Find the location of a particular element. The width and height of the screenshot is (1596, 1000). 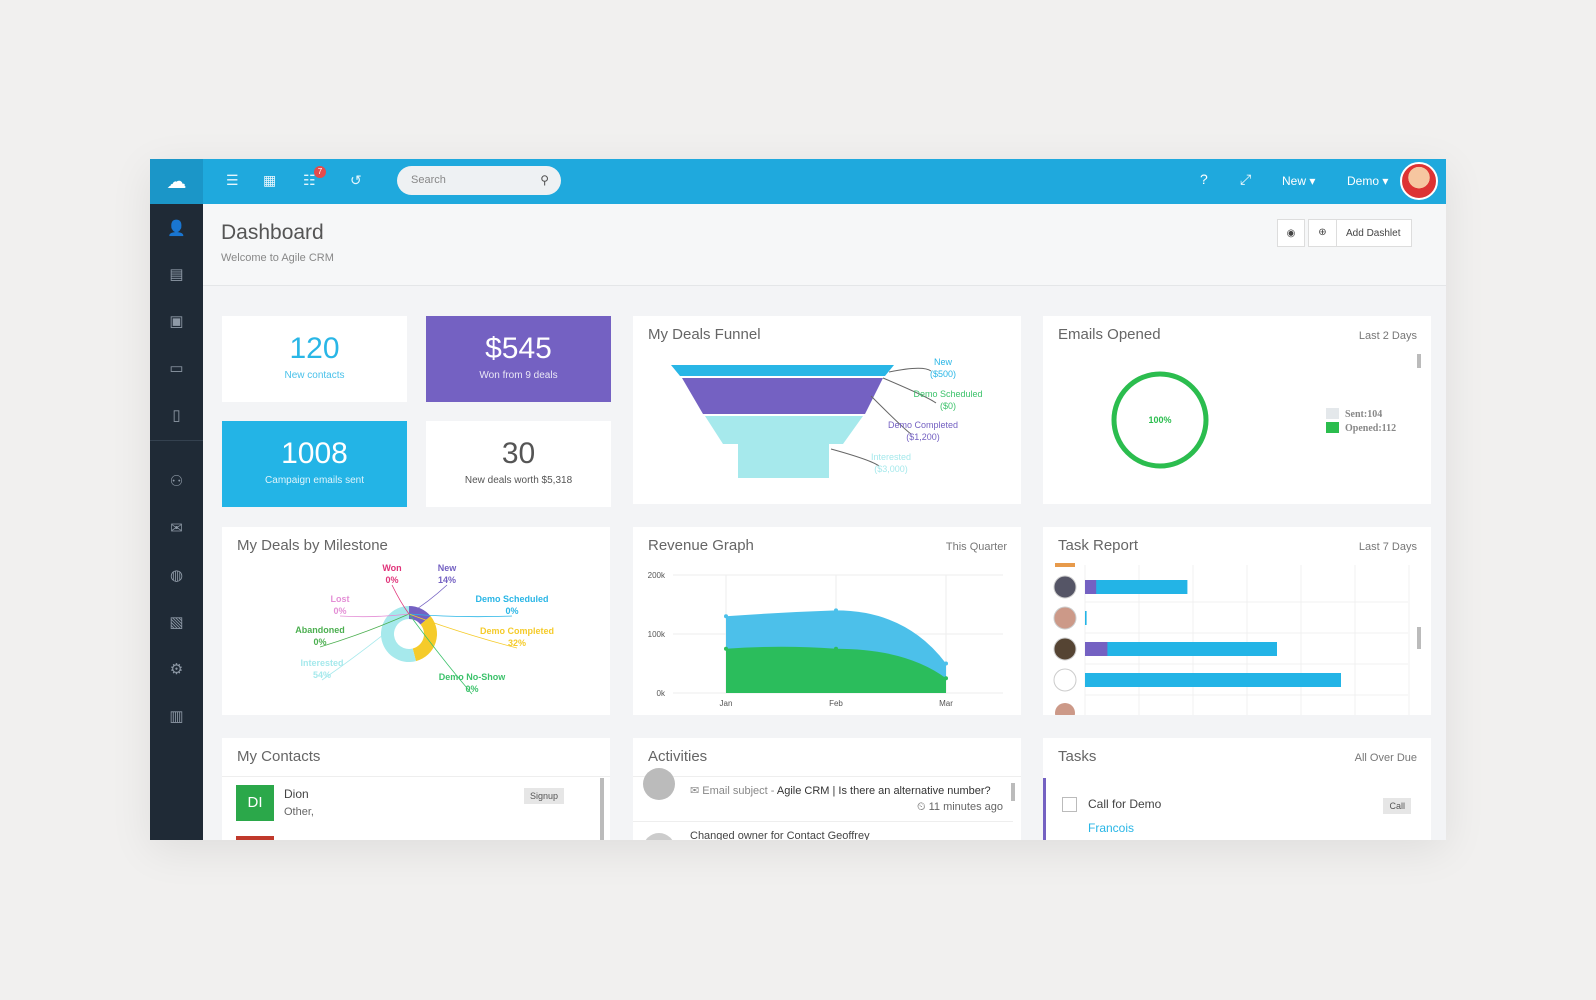

contact-initials-avatar: DI is located at coordinates (255, 803).